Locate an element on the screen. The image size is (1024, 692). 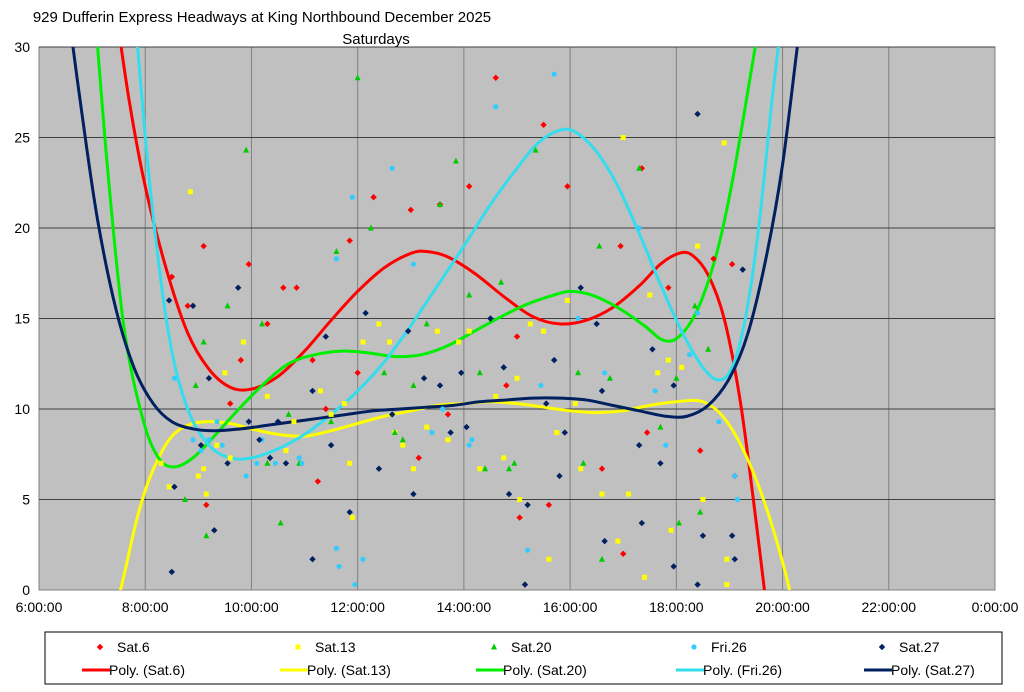
x-tick-label: 8:00:00 is located at coordinates (145, 607).